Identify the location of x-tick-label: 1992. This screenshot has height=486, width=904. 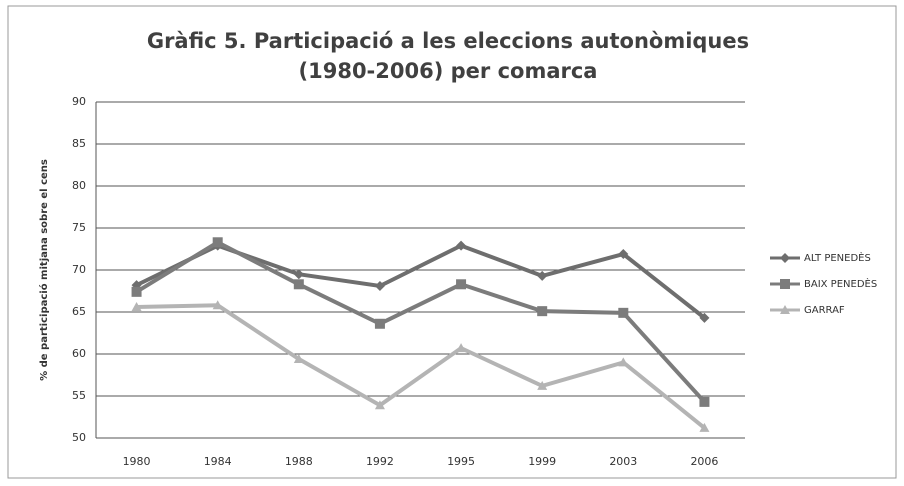
(380, 461).